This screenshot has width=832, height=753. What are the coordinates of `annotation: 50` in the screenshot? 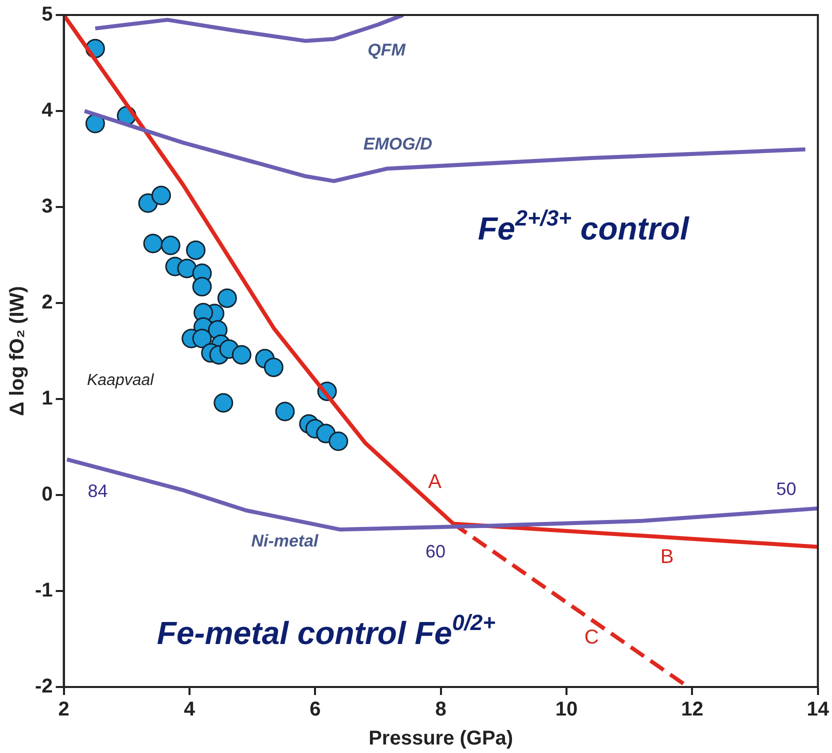 It's located at (786, 489).